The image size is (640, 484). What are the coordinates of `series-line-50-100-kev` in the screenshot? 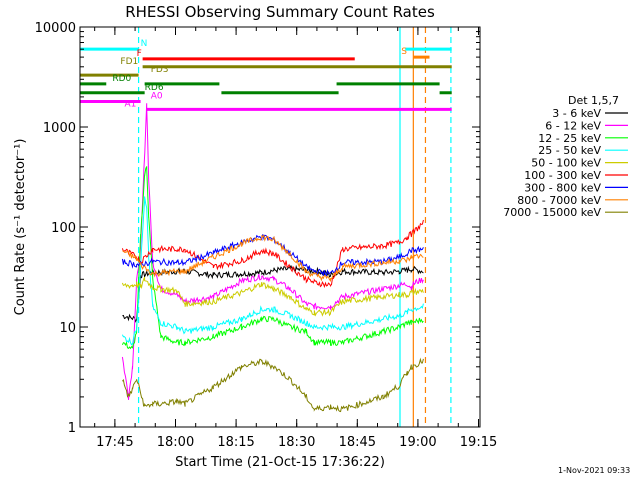 It's located at (272, 296).